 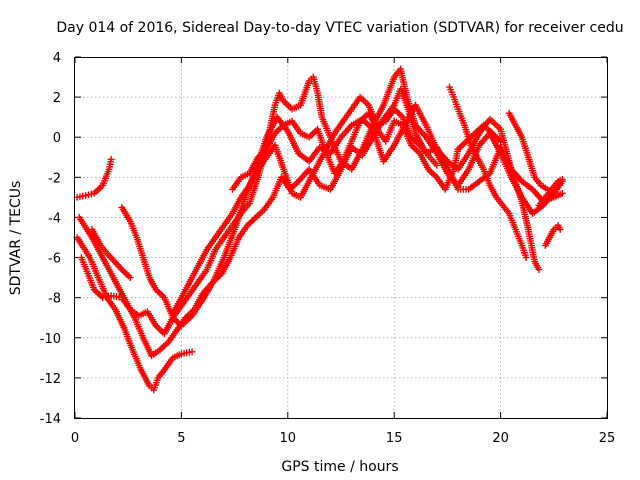 I want to click on y-tick-label: -4, so click(x=54, y=218).